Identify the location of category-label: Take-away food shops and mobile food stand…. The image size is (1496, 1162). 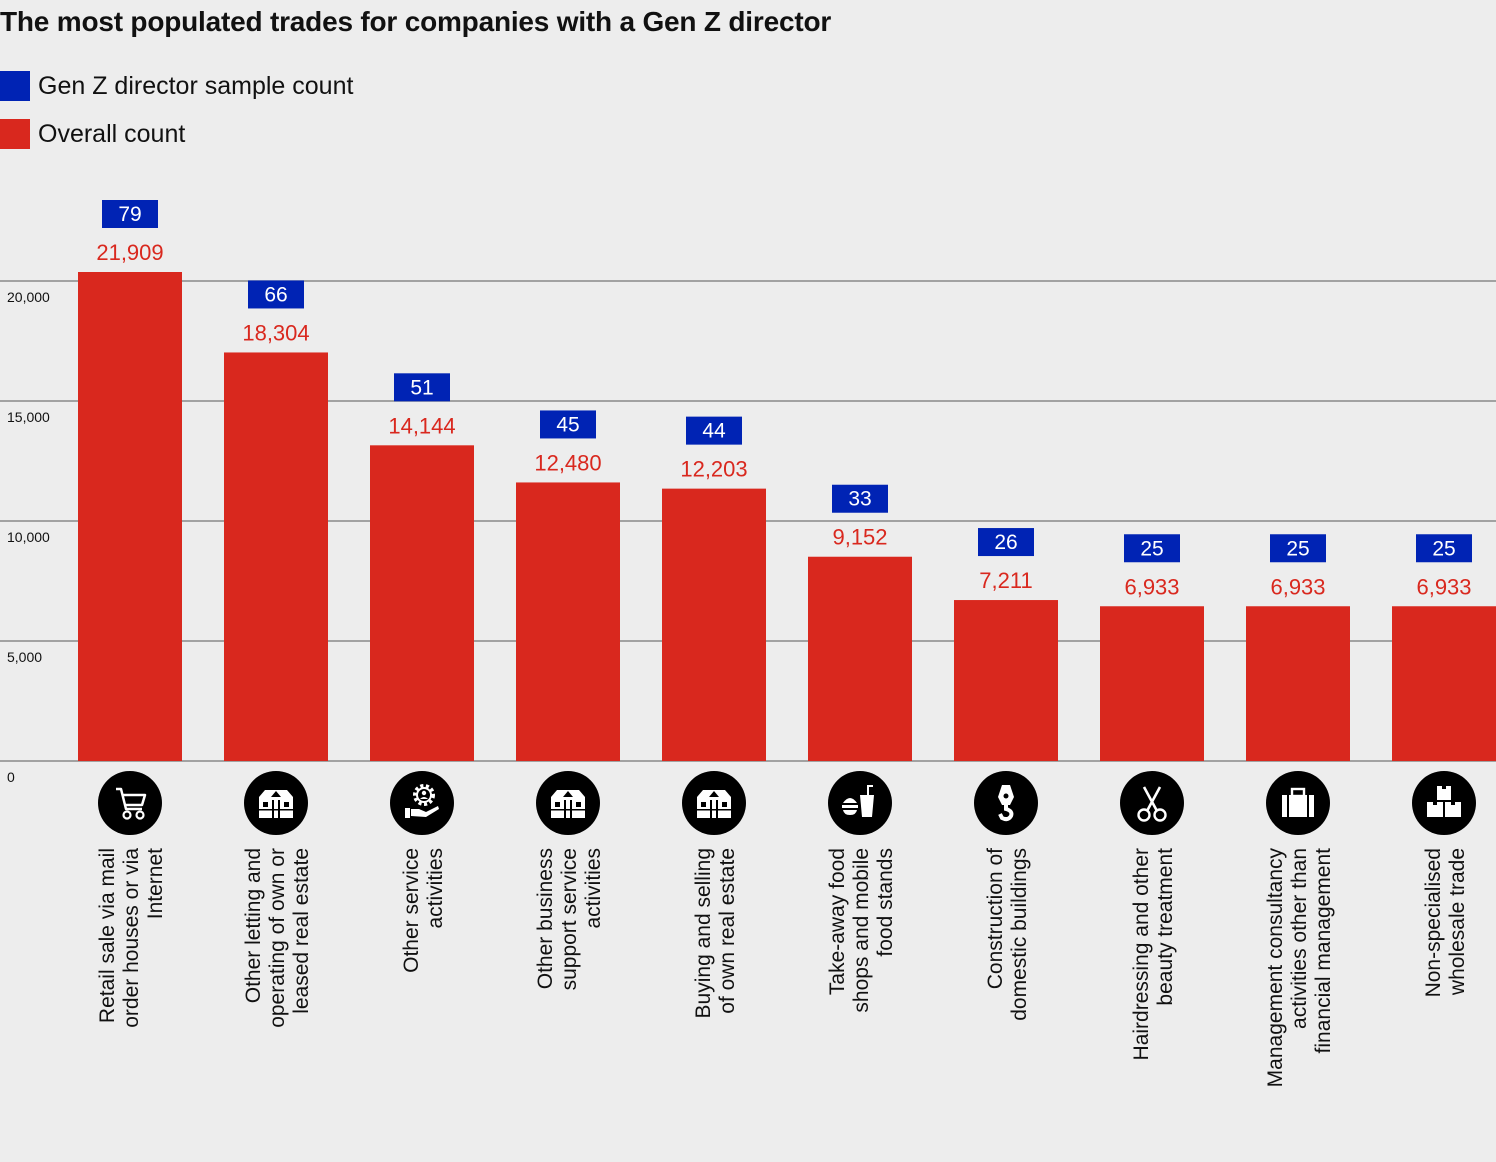
(861, 930).